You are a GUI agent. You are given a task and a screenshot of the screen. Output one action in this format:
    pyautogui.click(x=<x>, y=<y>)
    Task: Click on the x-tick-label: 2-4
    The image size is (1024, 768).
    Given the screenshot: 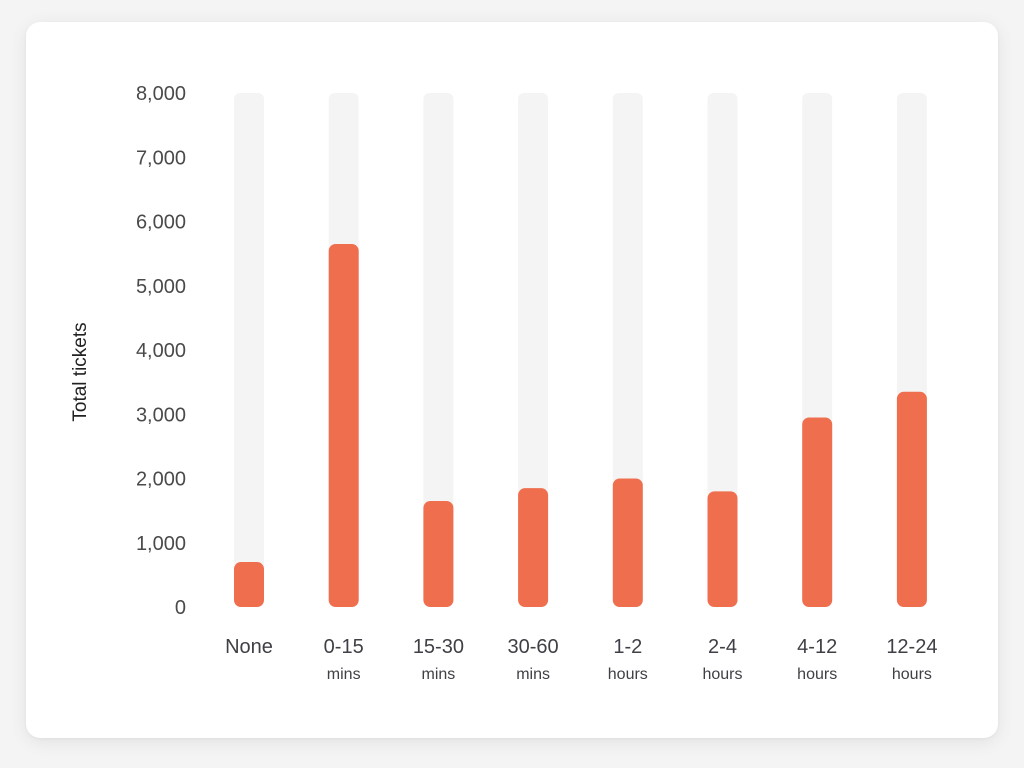 What is the action you would take?
    pyautogui.click(x=722, y=647)
    